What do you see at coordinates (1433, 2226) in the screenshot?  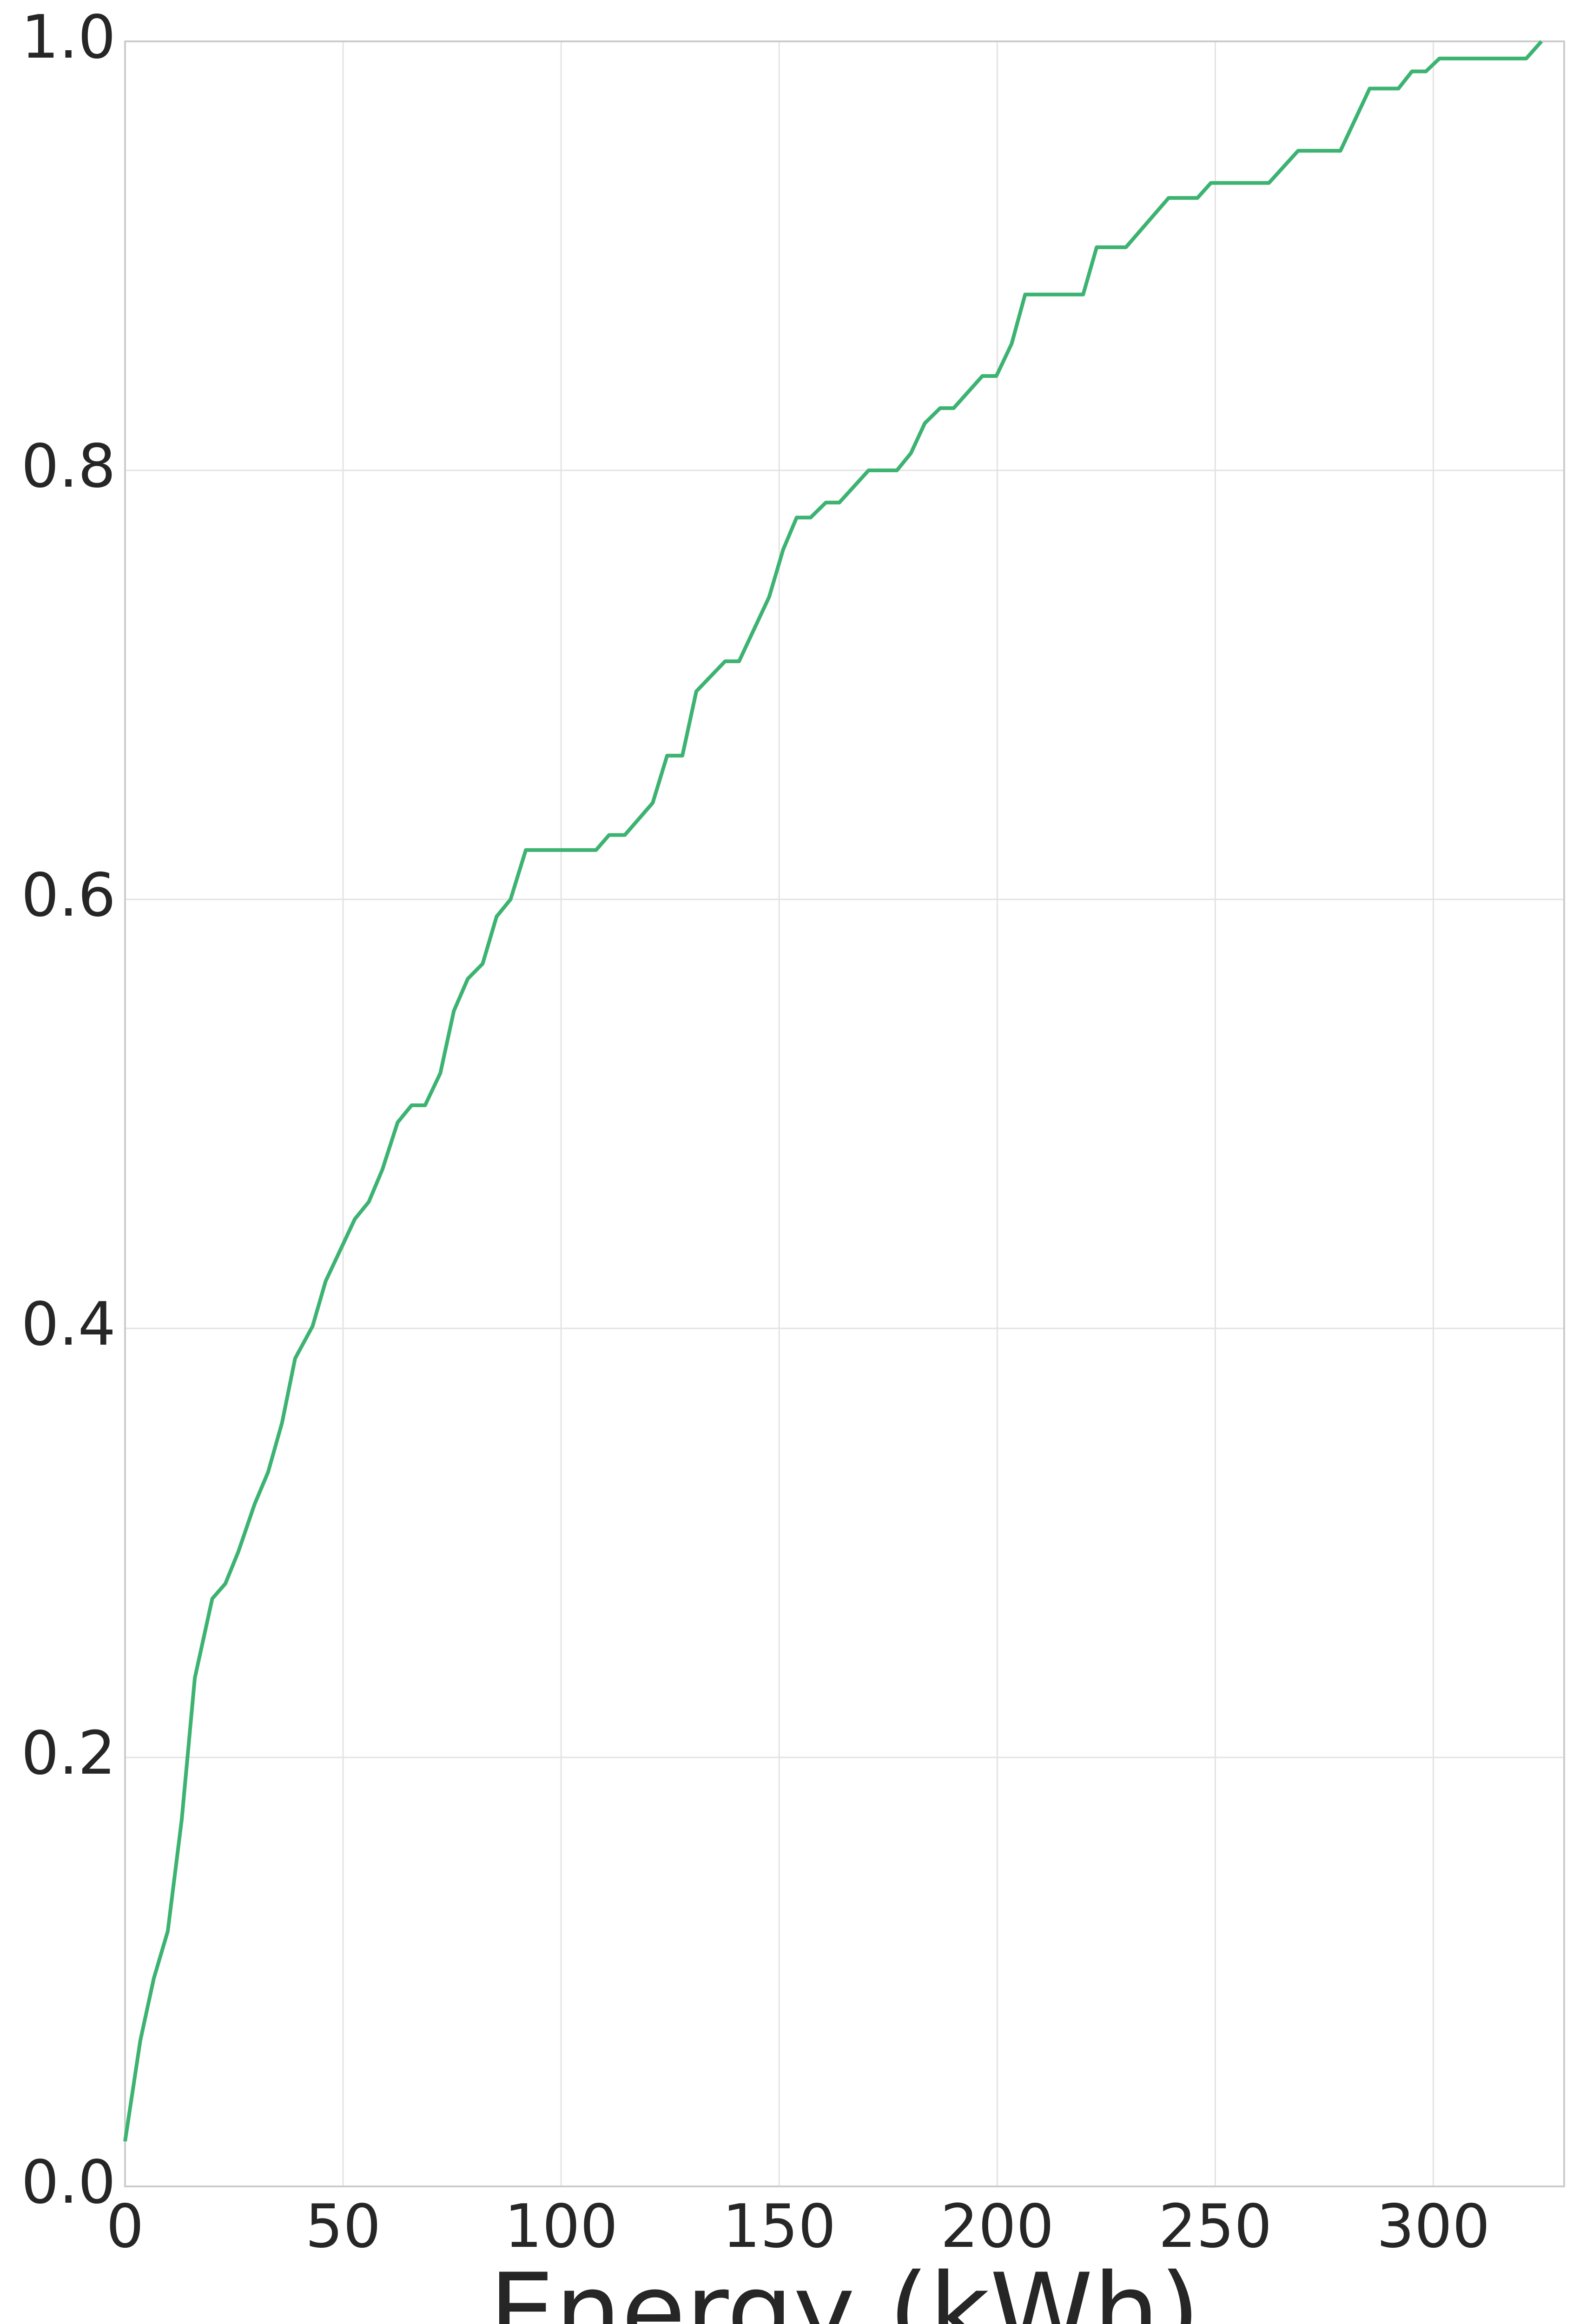 I see `x-tick-label: 300` at bounding box center [1433, 2226].